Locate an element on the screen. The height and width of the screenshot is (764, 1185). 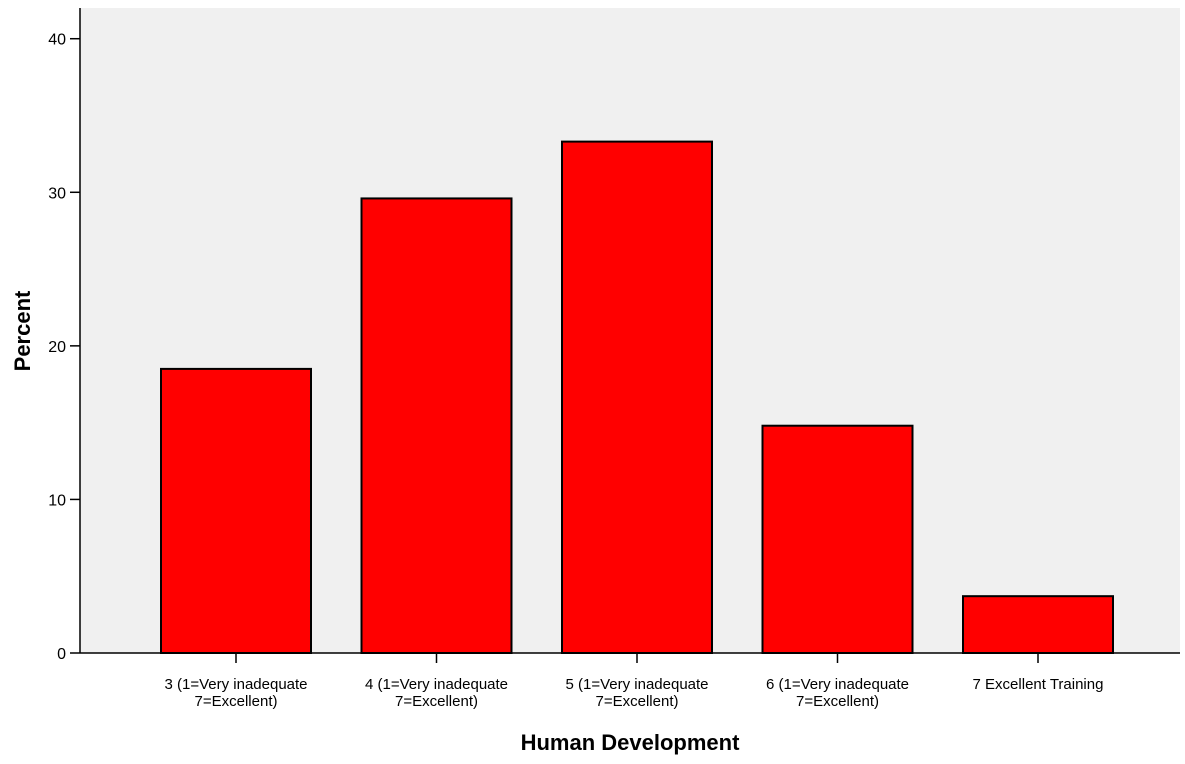
y-tick-label: 0 is located at coordinates (61, 654).